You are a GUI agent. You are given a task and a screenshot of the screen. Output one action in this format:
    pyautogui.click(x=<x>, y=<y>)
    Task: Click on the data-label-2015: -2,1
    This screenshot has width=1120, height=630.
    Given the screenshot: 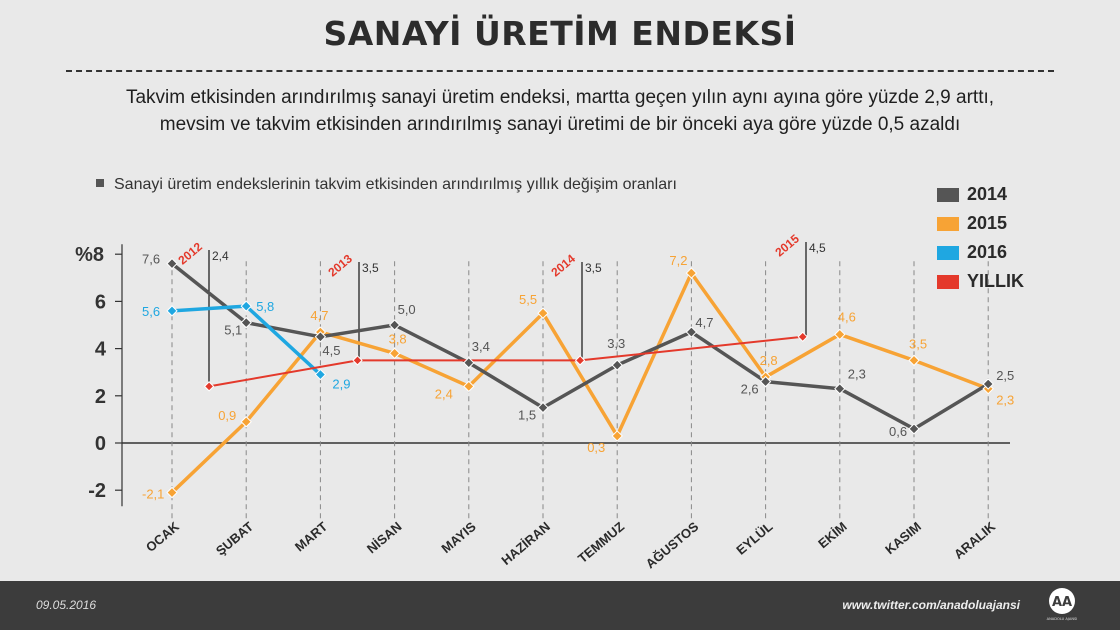 What is the action you would take?
    pyautogui.click(x=153, y=494)
    